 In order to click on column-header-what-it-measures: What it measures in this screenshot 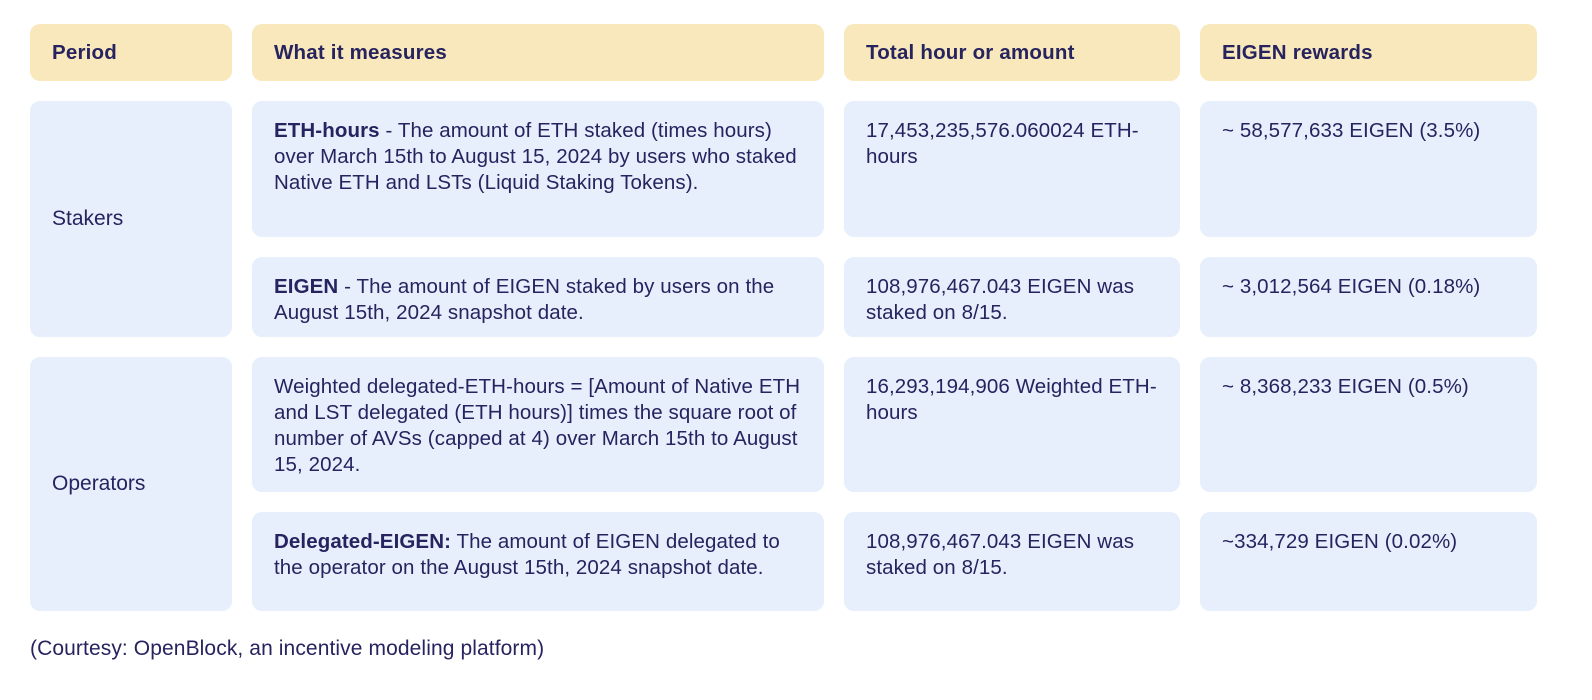, I will do `click(538, 52)`.